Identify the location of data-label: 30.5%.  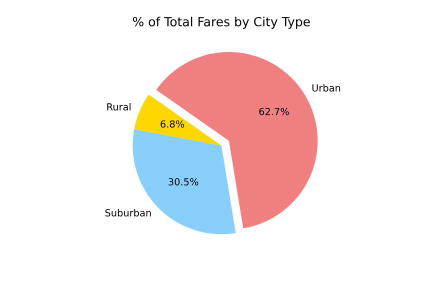
(183, 182).